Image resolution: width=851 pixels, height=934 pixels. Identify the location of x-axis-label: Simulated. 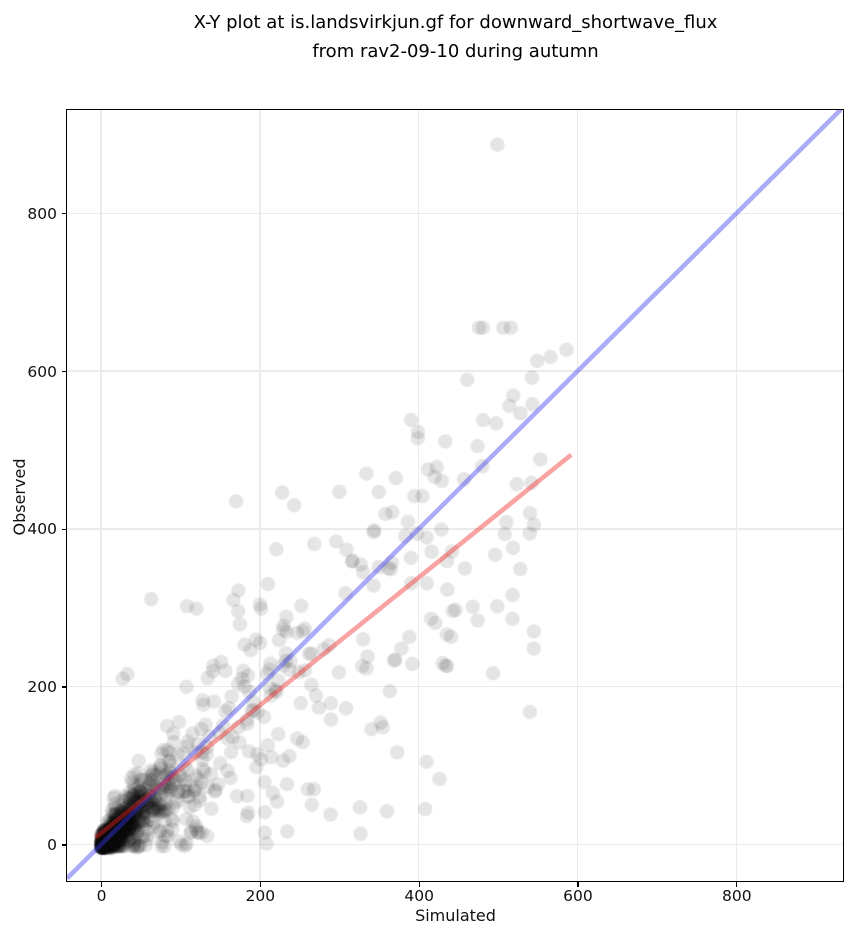
(455, 915).